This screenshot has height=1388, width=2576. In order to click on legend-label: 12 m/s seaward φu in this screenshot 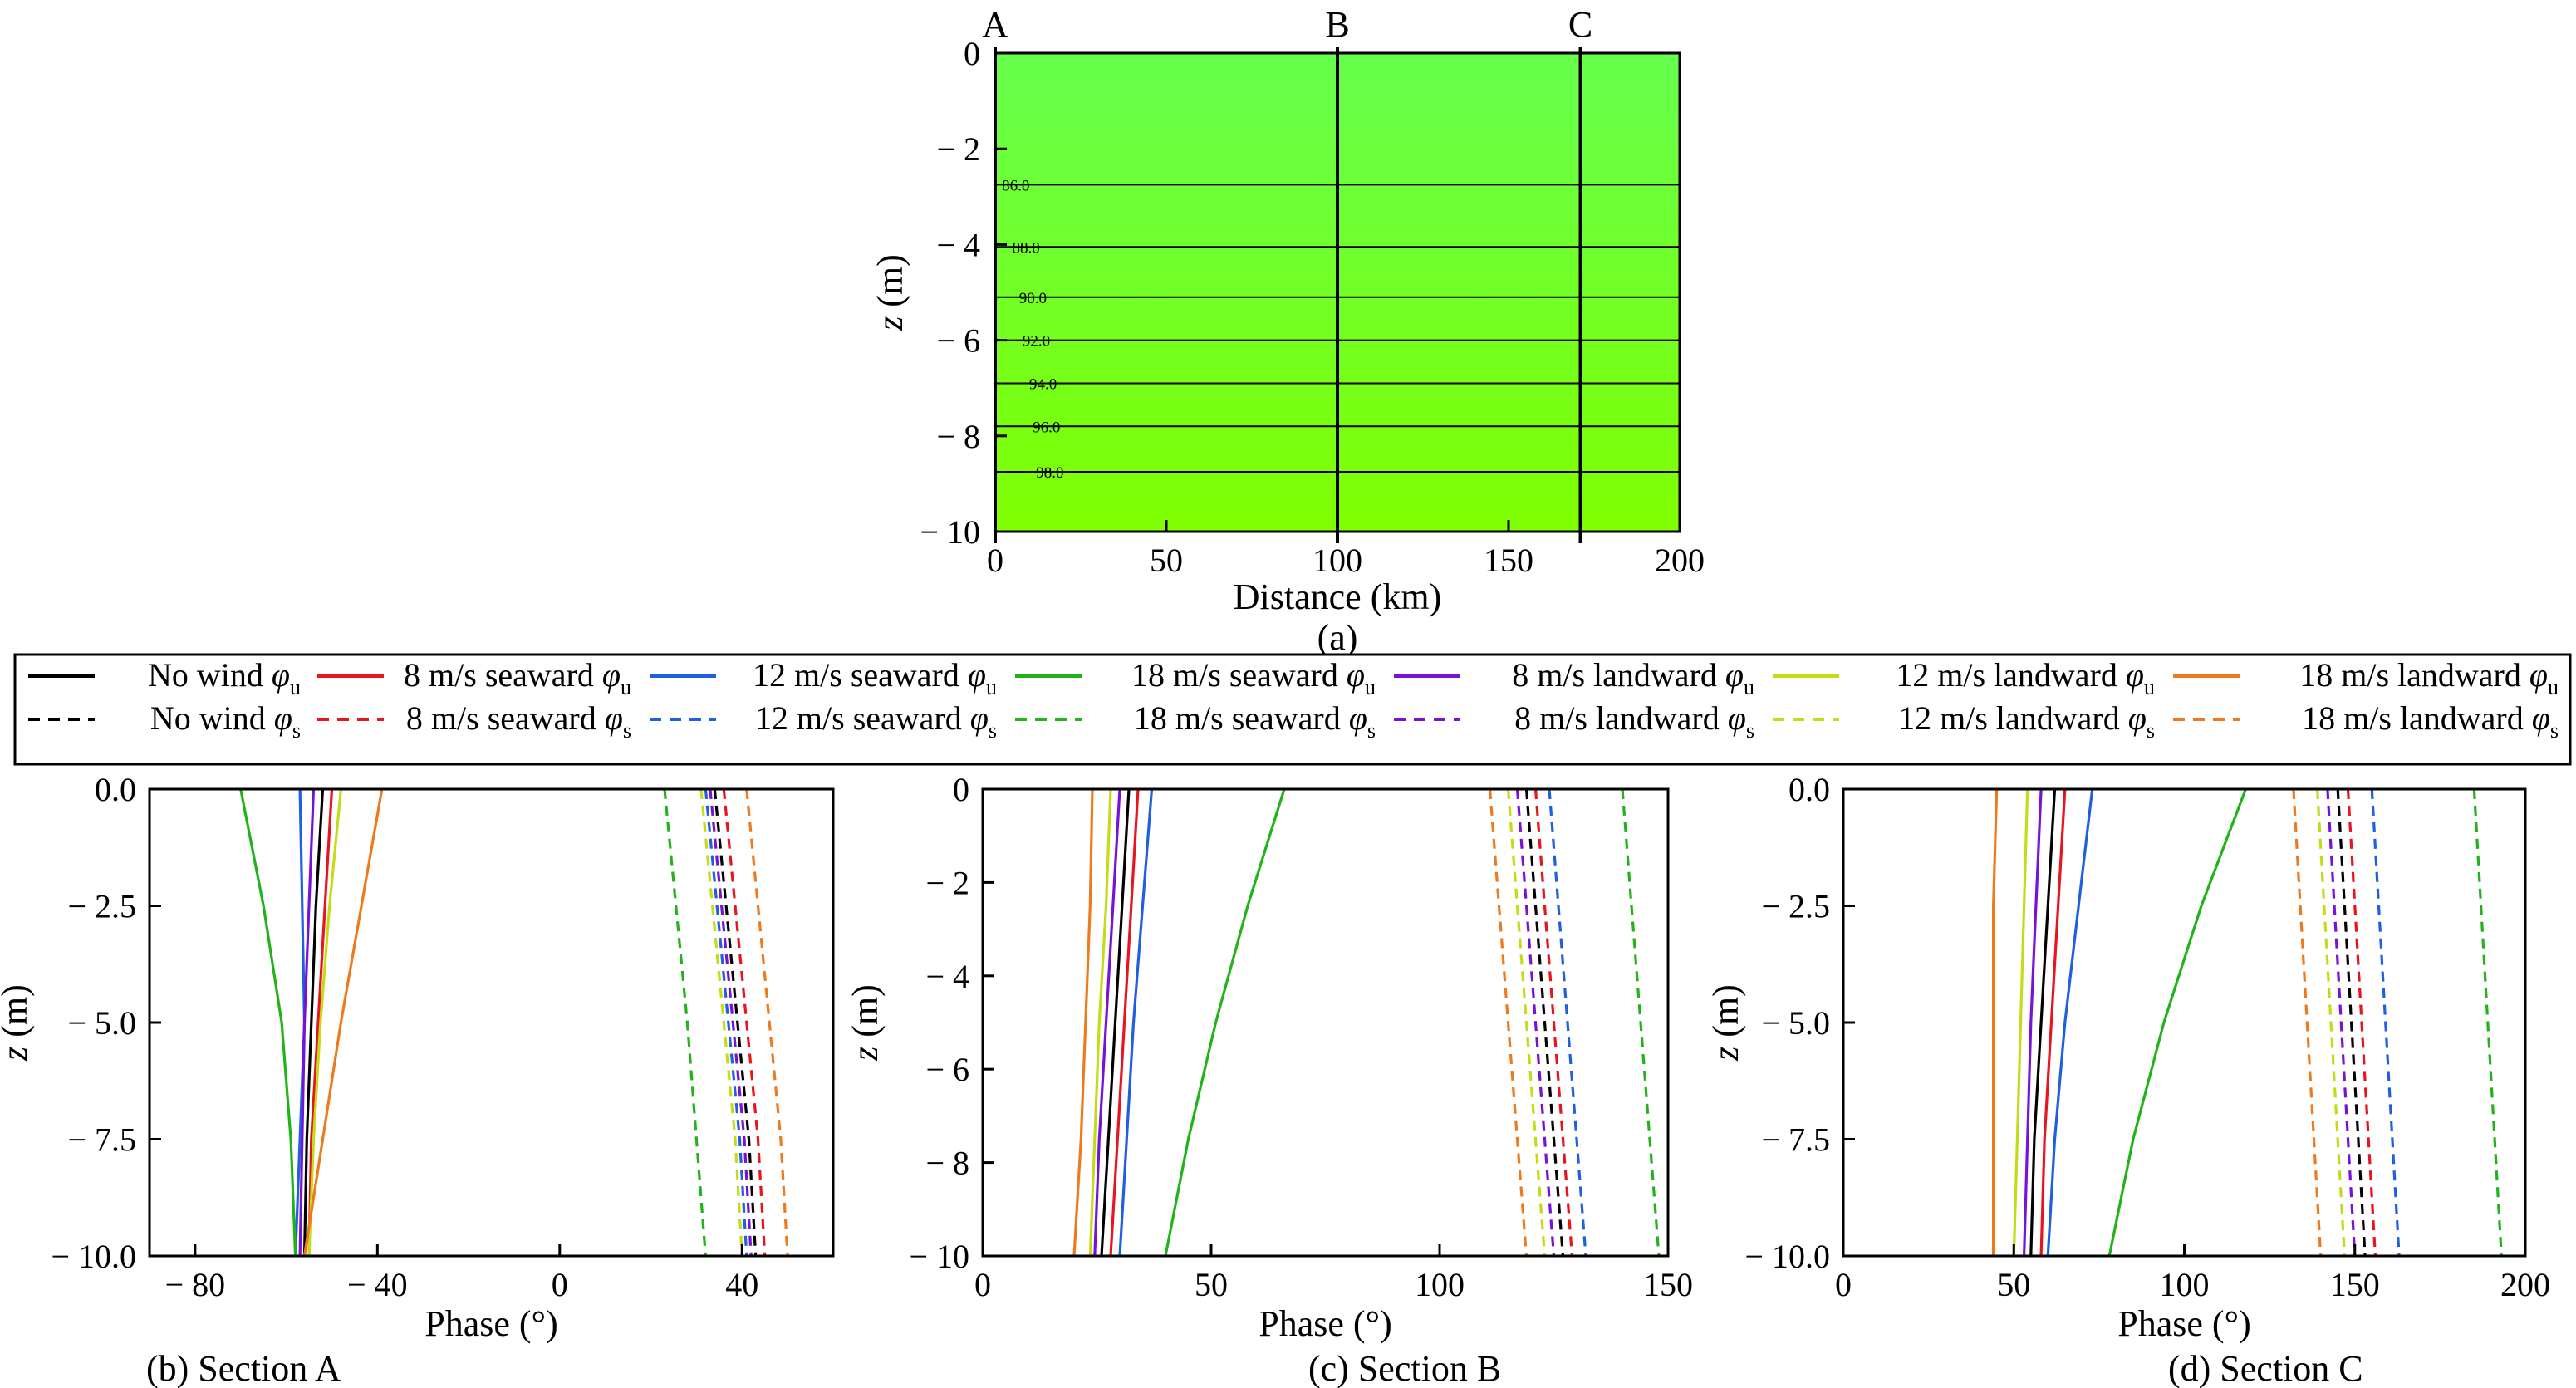, I will do `click(875, 677)`.